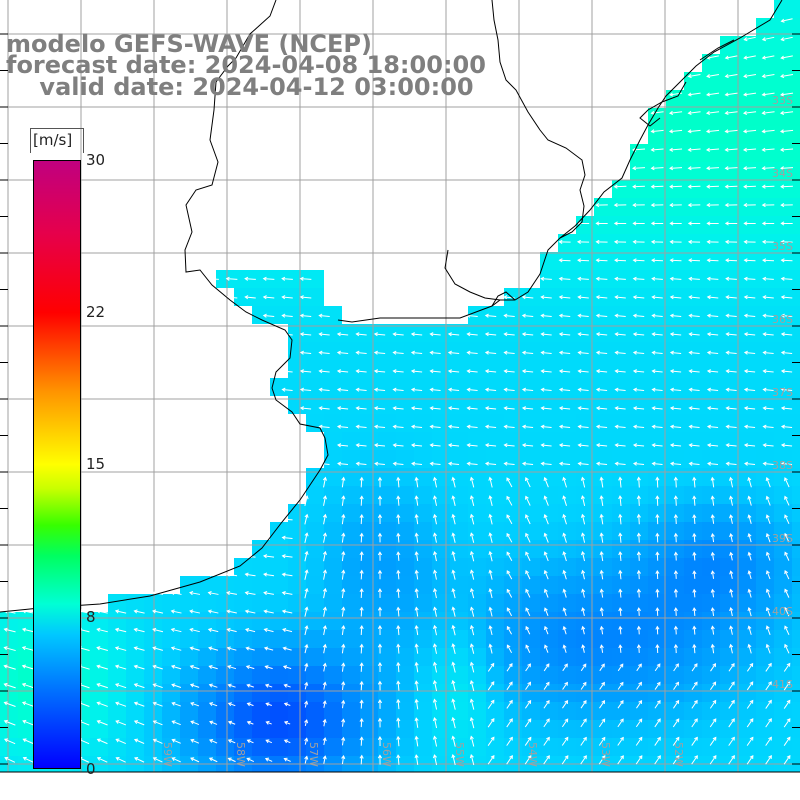 The height and width of the screenshot is (800, 800). I want to click on colorbar-tick-30: 30, so click(96, 160).